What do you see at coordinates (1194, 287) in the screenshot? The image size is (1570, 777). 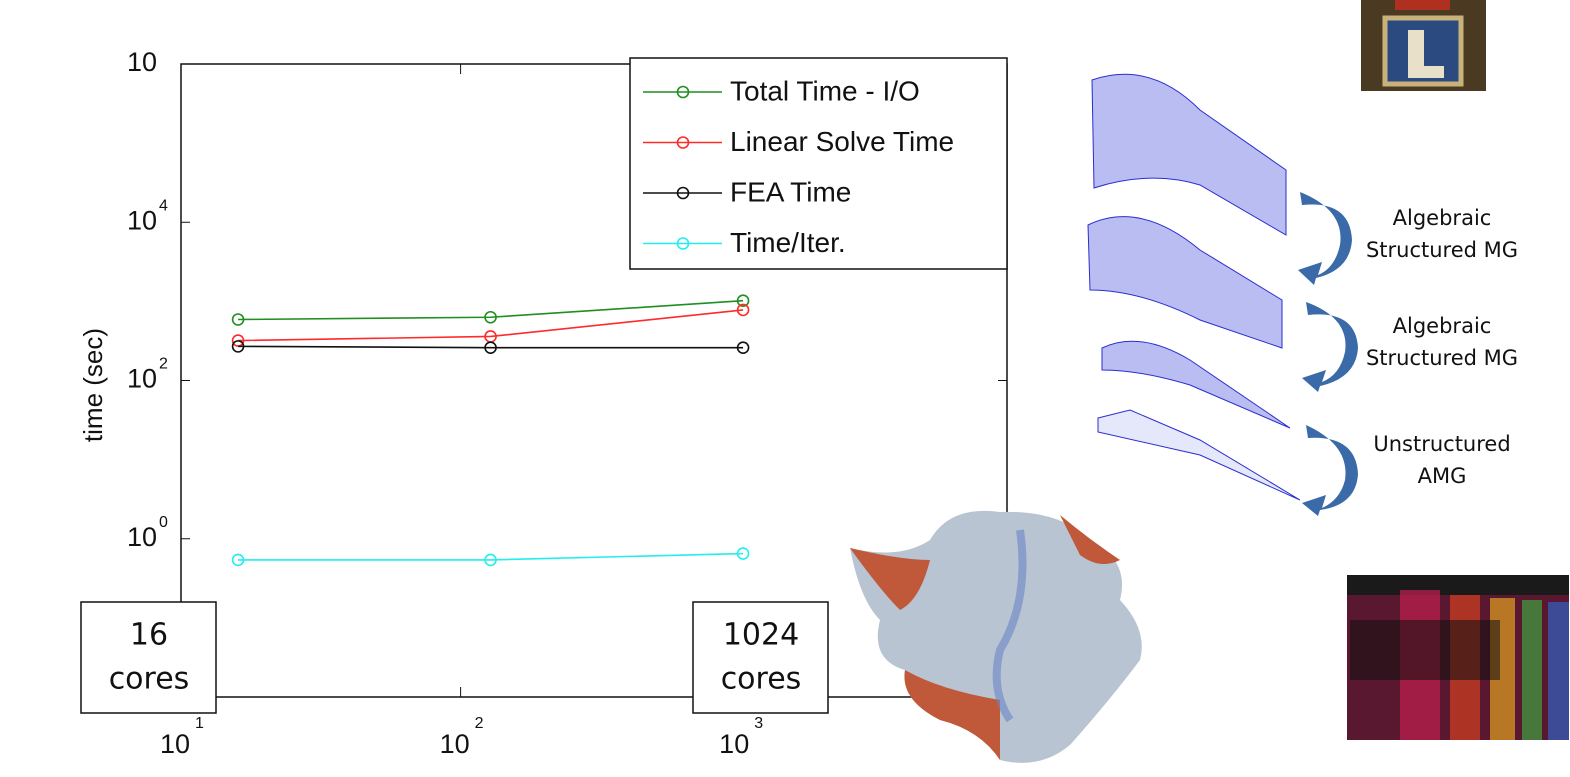 I see `mesh-illustrations` at bounding box center [1194, 287].